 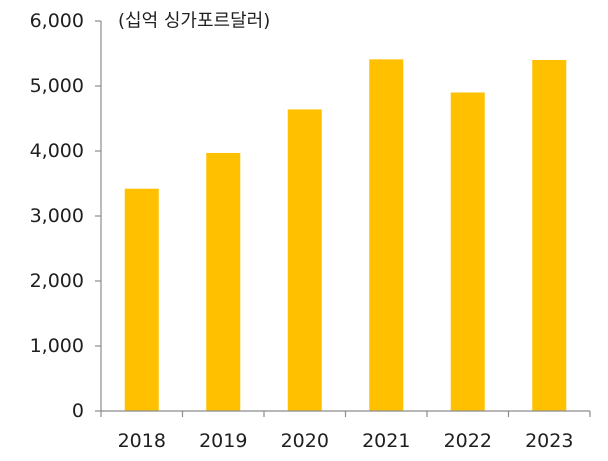 I want to click on bar-2023, so click(x=549, y=235).